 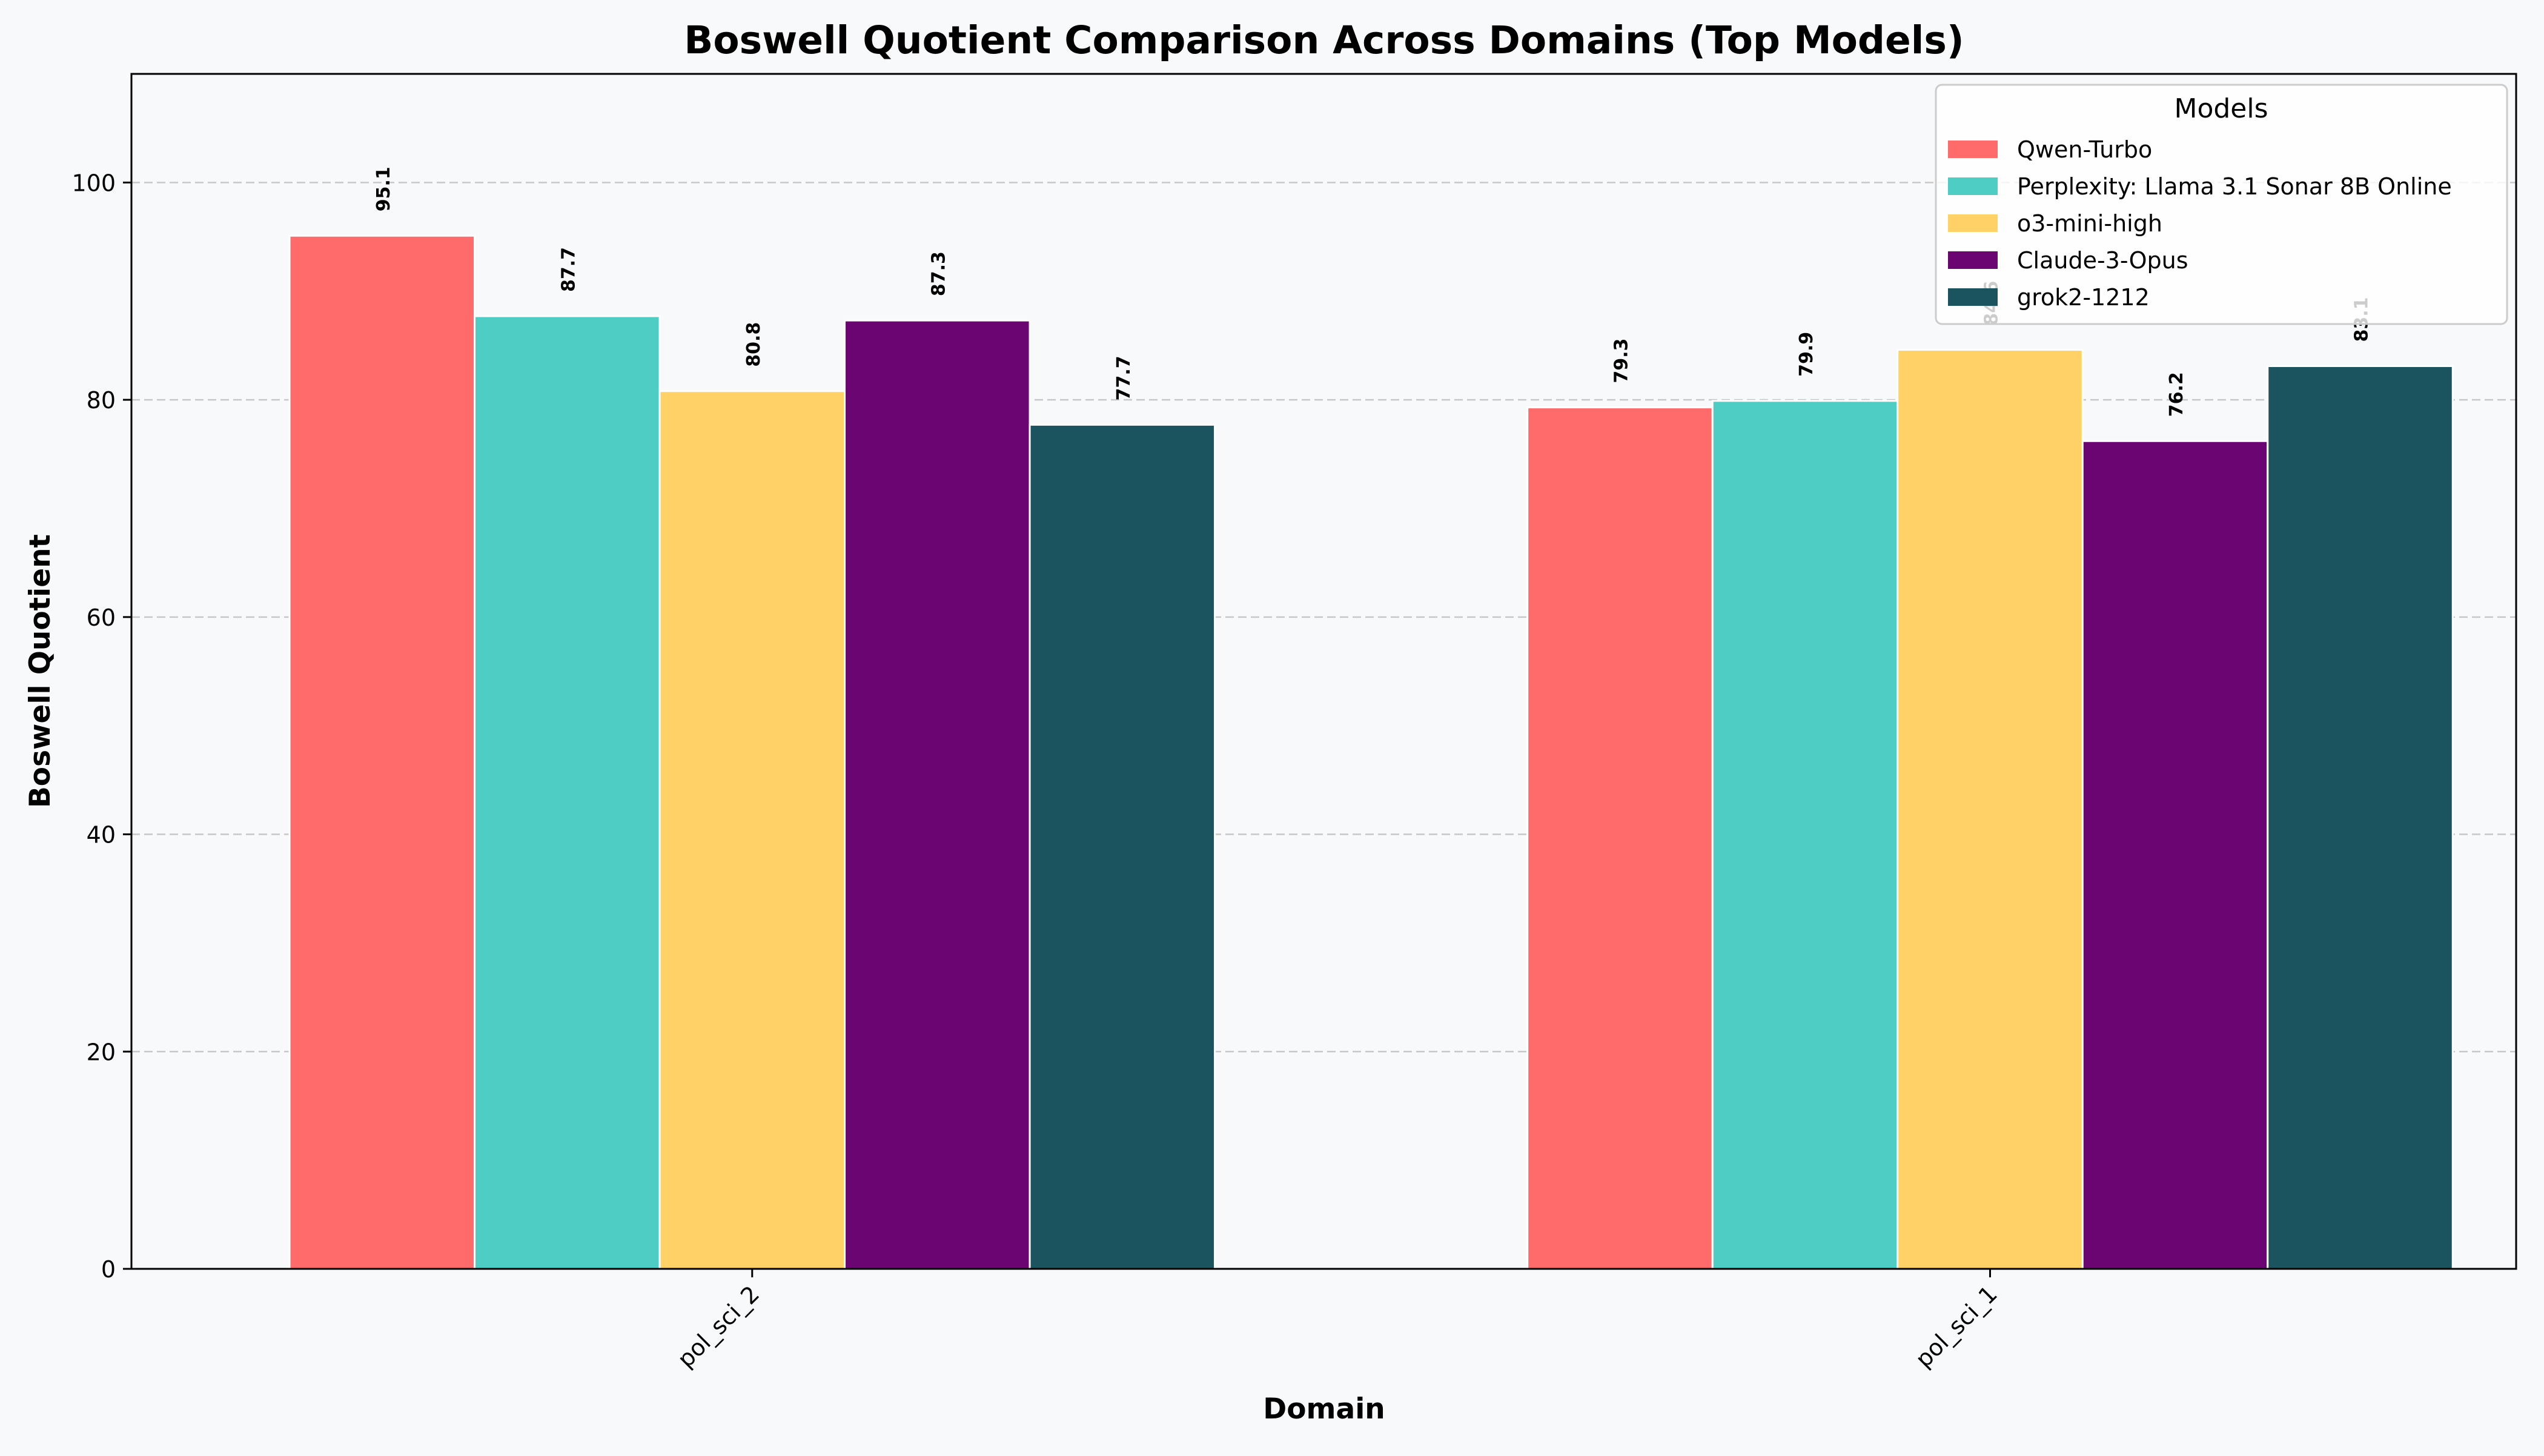 I want to click on legend-label: grok2-1212, so click(x=2083, y=297).